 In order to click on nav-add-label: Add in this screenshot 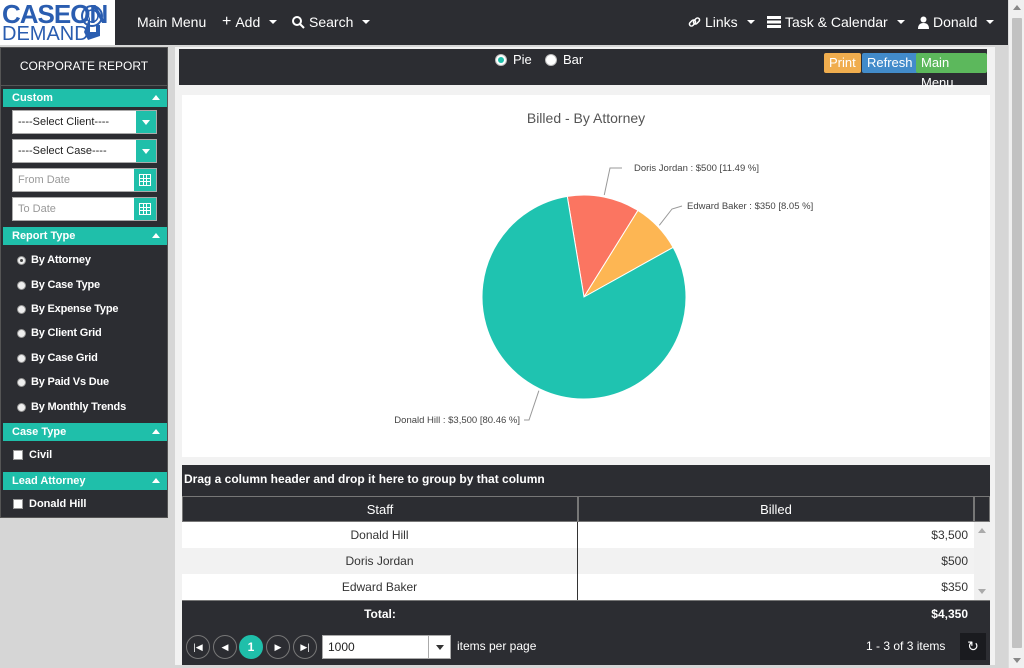, I will do `click(248, 22)`.